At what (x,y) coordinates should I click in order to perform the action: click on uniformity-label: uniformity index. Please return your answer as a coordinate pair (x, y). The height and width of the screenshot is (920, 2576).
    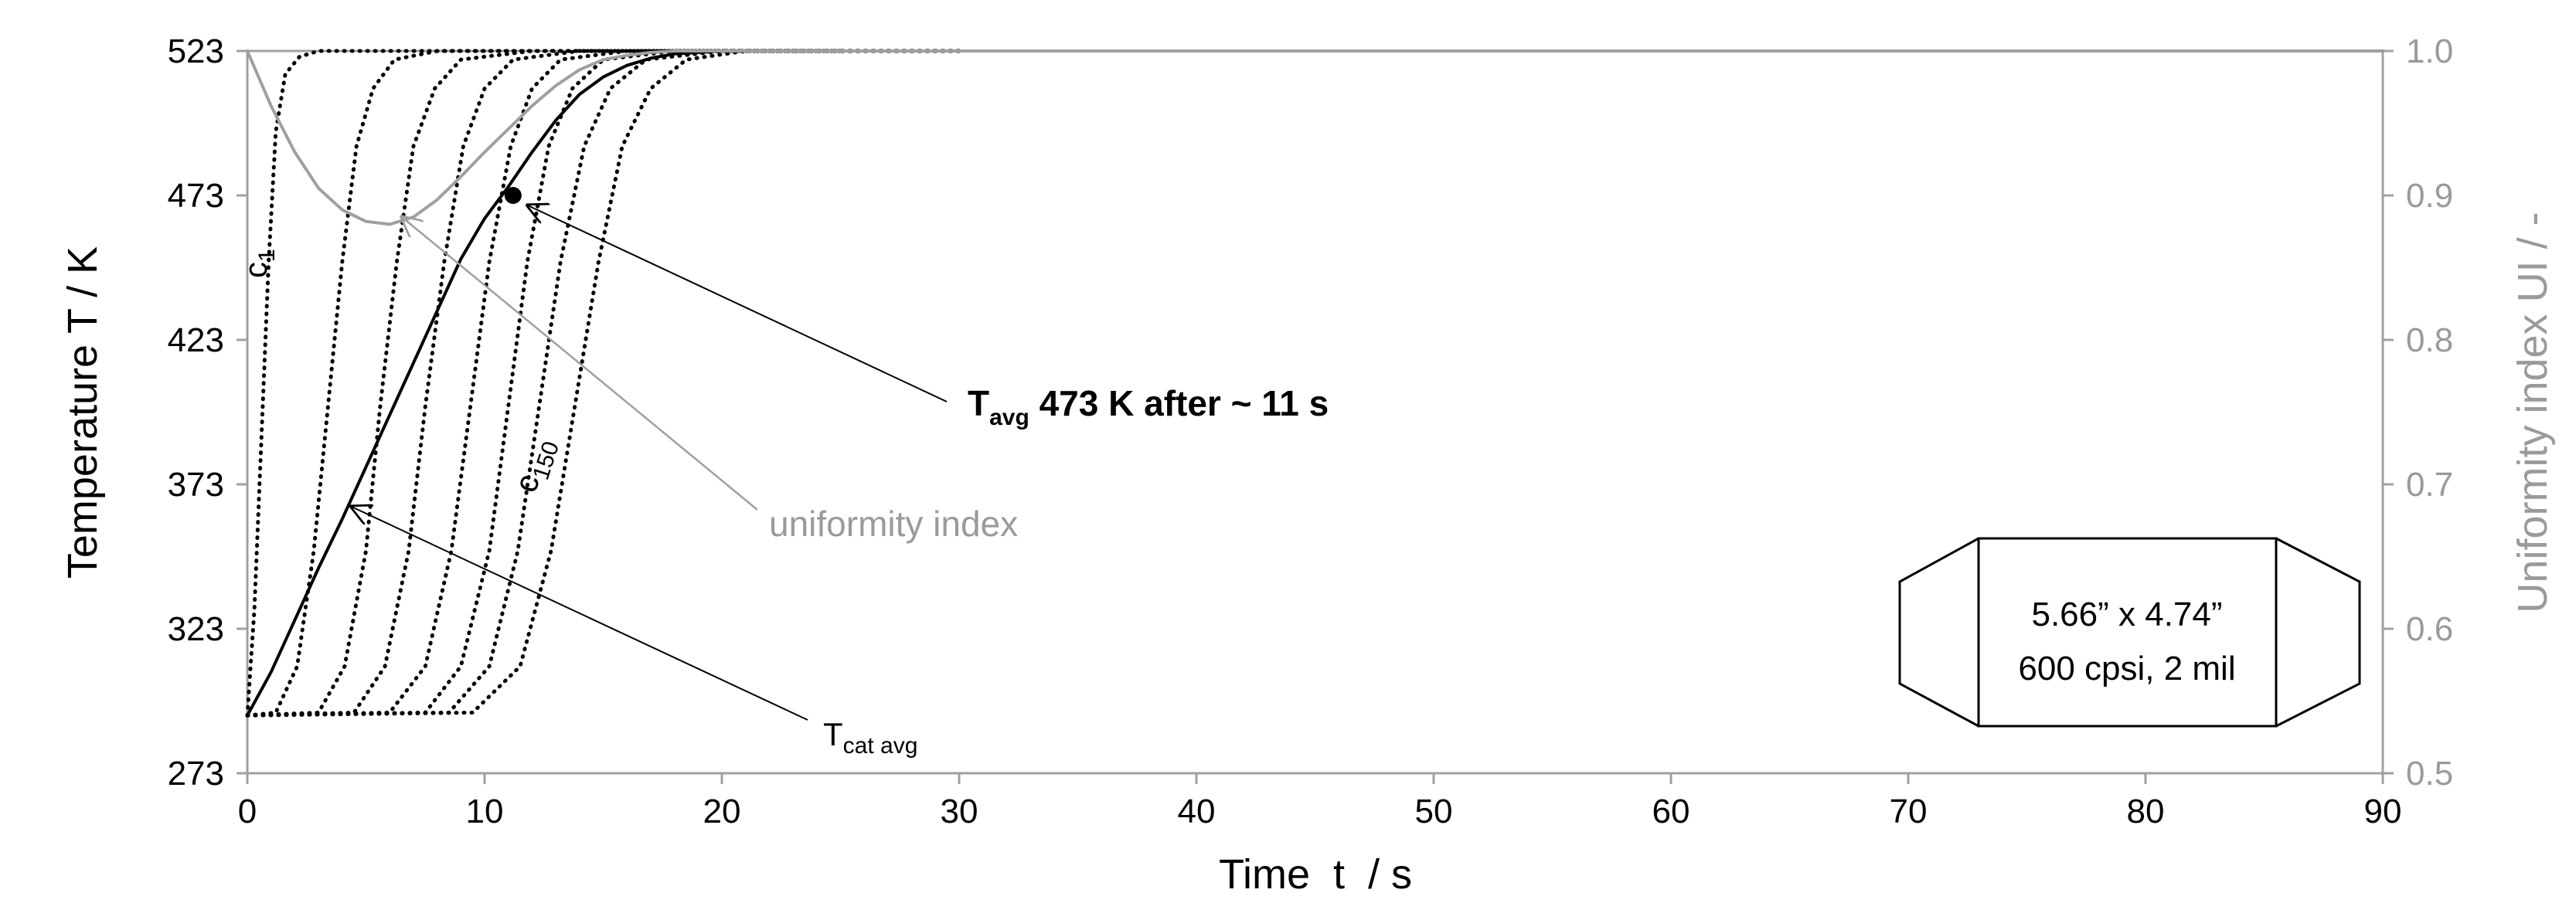
    Looking at the image, I should click on (893, 524).